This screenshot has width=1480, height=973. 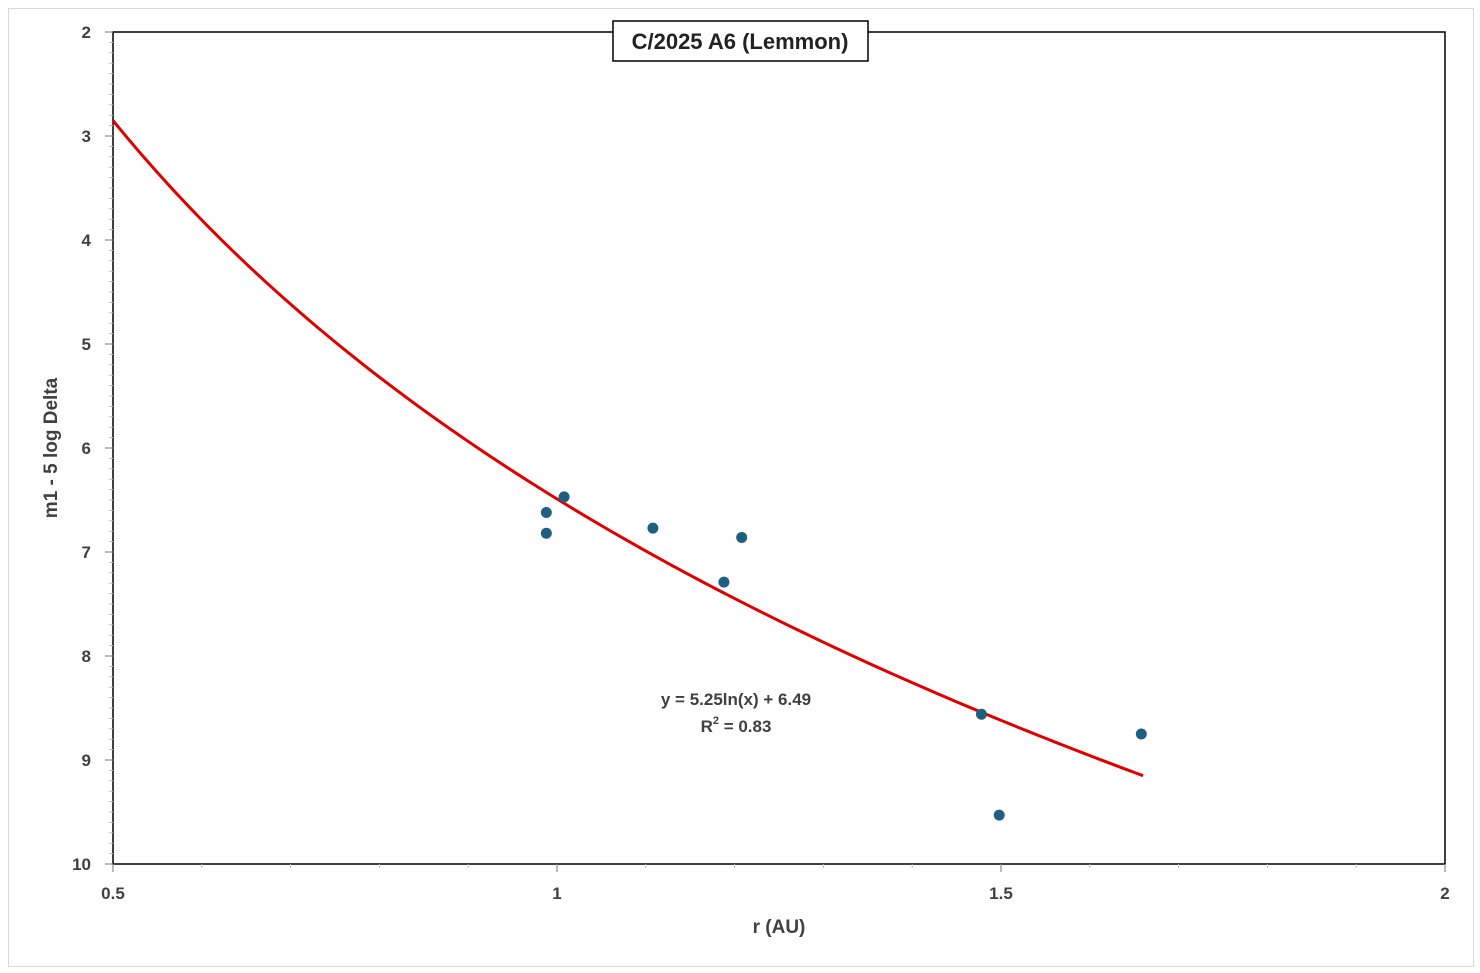 What do you see at coordinates (86, 32) in the screenshot?
I see `y-tick-label: 2` at bounding box center [86, 32].